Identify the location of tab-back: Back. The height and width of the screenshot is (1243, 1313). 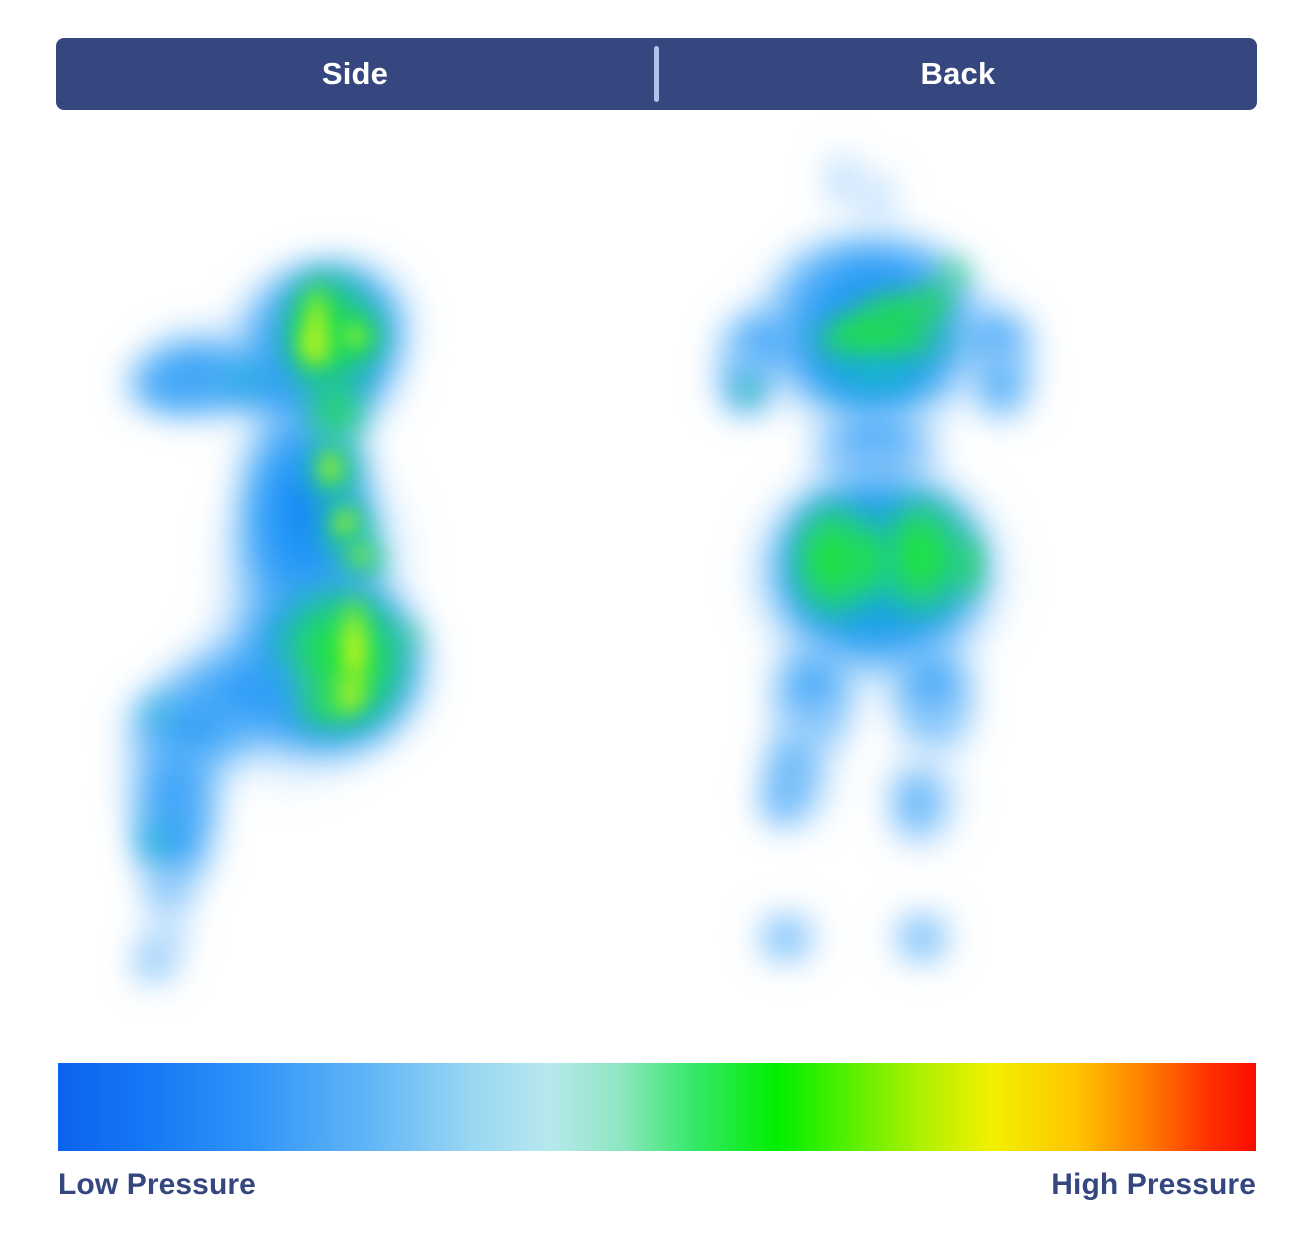
(958, 74).